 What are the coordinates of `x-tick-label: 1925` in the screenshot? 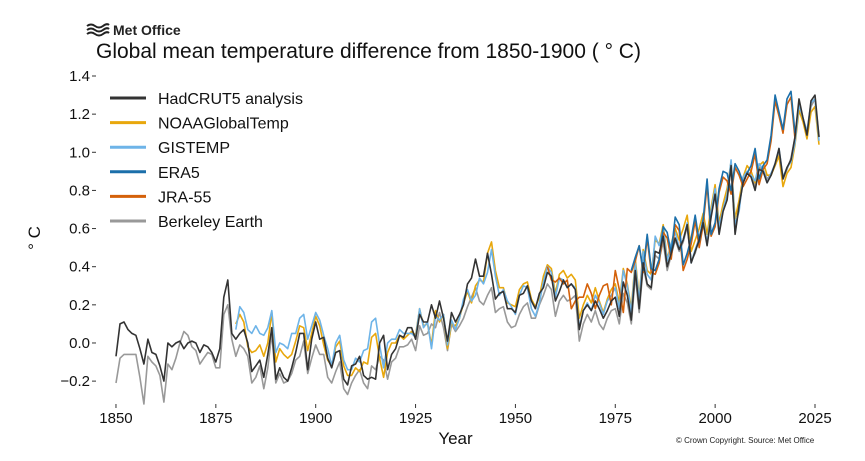 It's located at (415, 418).